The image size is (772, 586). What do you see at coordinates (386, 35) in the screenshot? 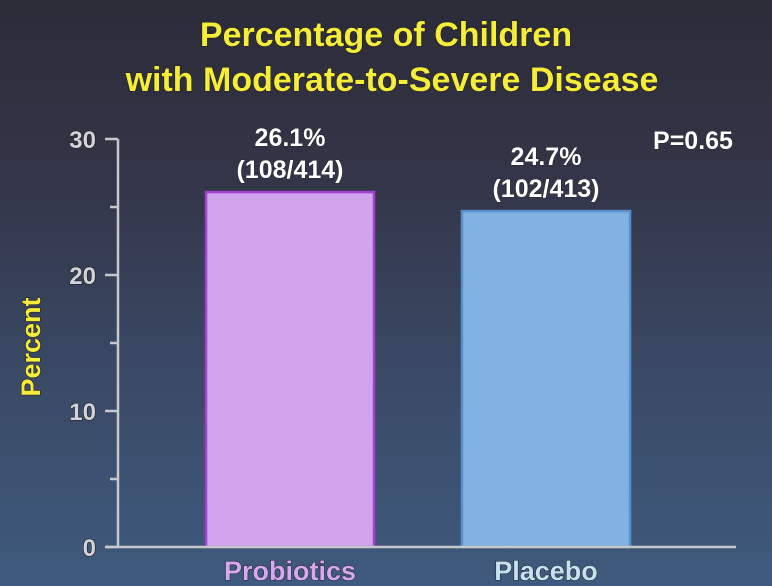
I see `chart-title-line-1: Percentage of Children` at bounding box center [386, 35].